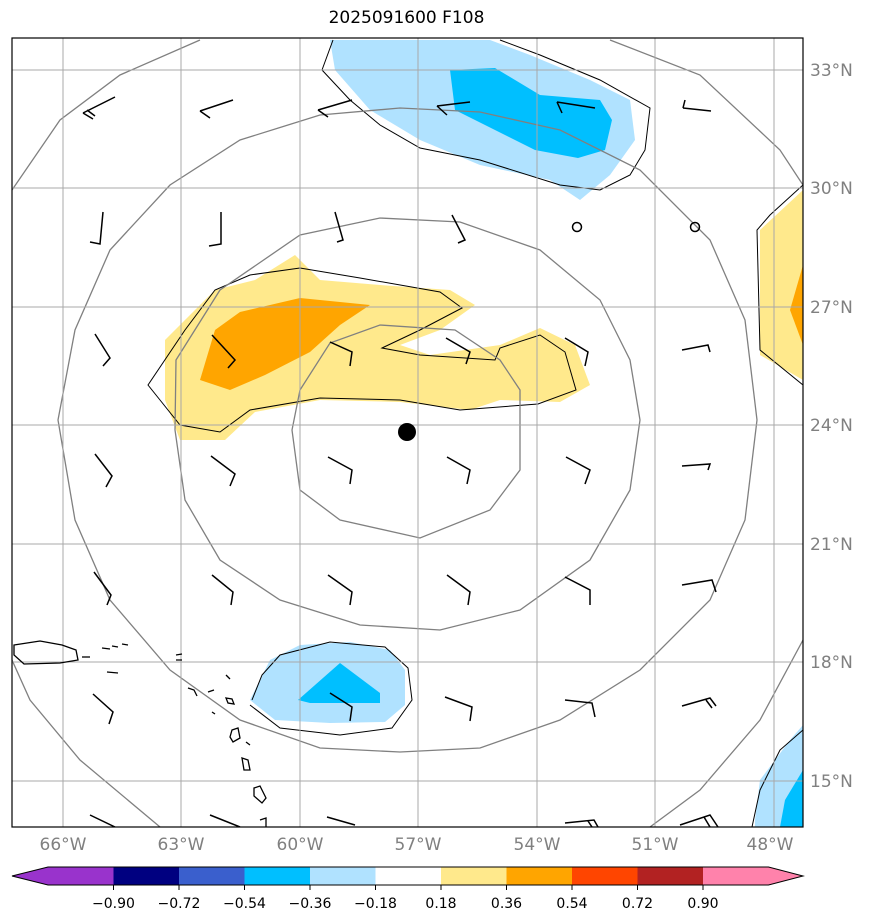 This screenshot has width=873, height=924. Describe the element at coordinates (377, 347) in the screenshot. I see `yellow-region-central` at that location.